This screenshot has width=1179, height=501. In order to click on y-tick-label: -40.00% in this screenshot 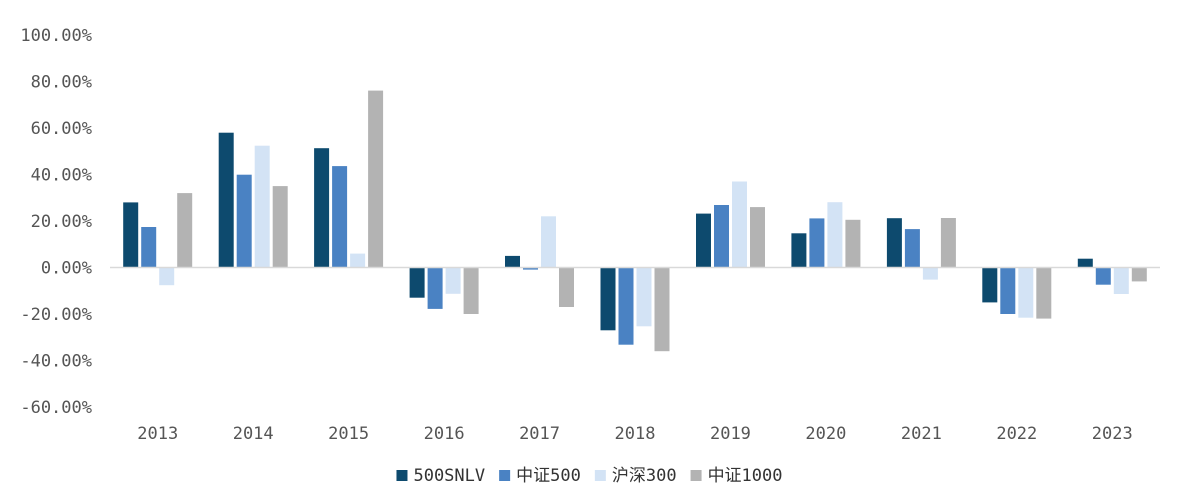, I will do `click(56, 362)`.